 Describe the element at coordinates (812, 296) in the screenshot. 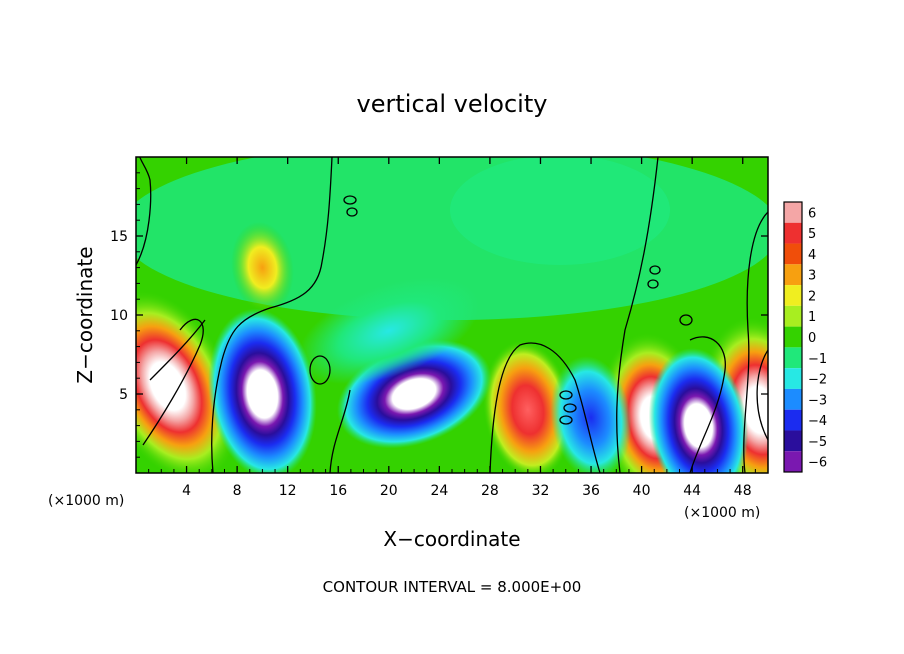

I see `colorbar-label: 2` at that location.